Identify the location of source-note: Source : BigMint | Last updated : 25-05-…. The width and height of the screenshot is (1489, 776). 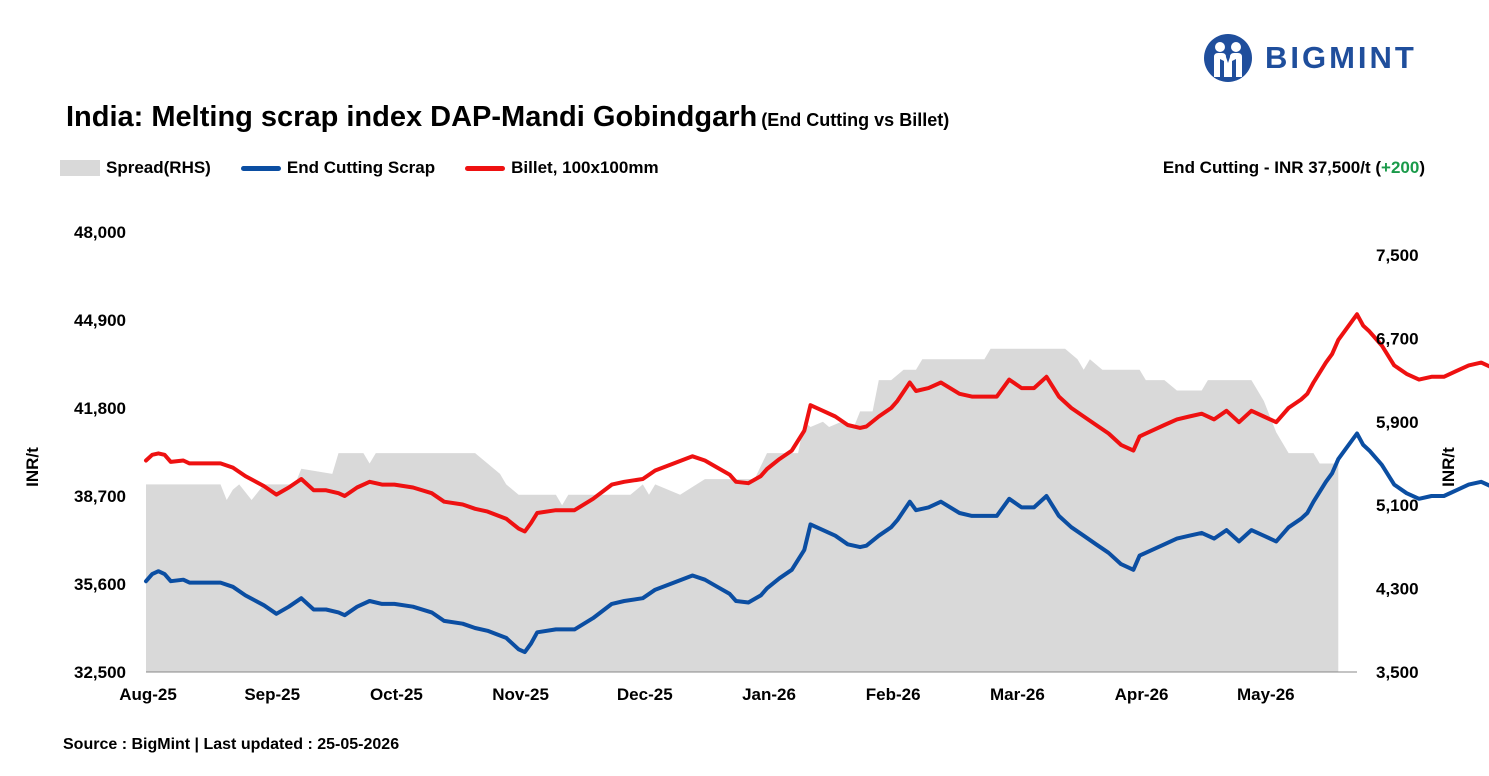
(231, 744).